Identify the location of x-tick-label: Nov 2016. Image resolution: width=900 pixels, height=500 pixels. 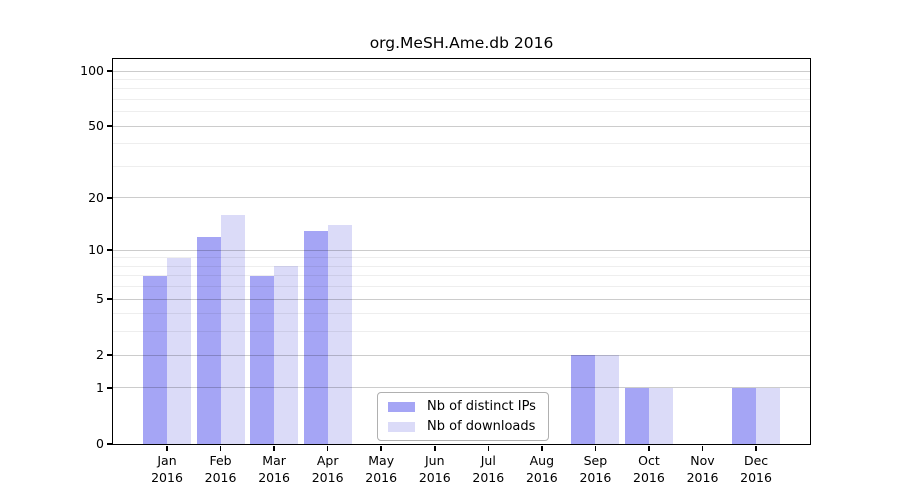
(702, 469).